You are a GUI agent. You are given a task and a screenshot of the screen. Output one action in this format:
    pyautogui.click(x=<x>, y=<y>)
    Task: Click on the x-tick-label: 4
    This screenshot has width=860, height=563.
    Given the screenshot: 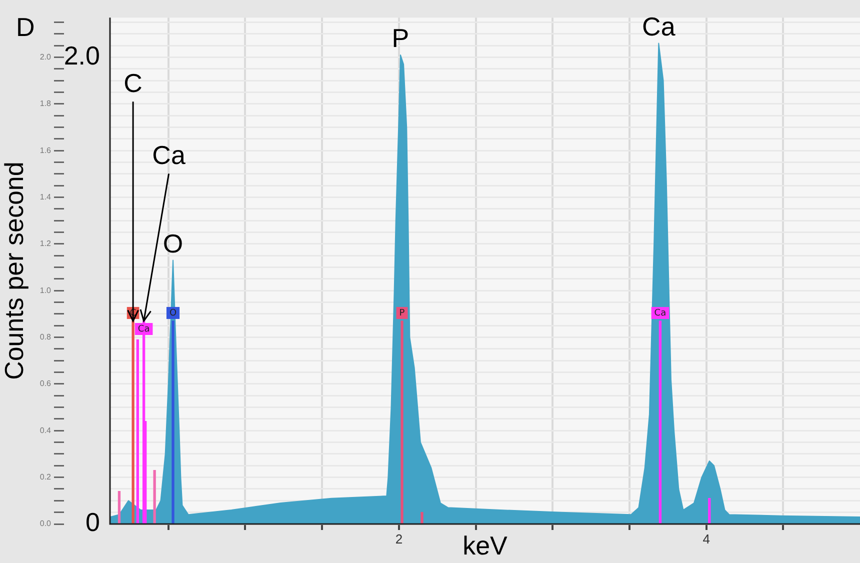 What is the action you would take?
    pyautogui.click(x=706, y=538)
    